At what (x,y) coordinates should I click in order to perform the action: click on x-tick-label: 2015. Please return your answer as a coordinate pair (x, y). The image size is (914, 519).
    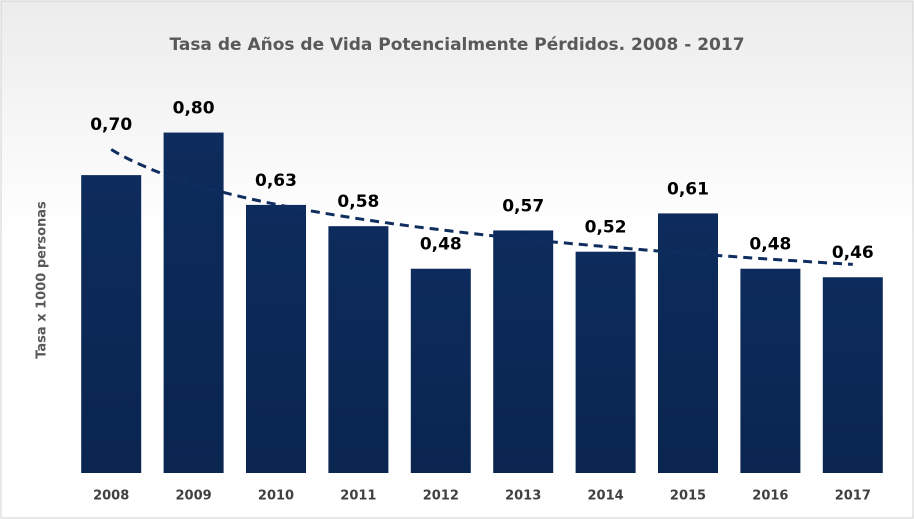
    Looking at the image, I should click on (688, 496).